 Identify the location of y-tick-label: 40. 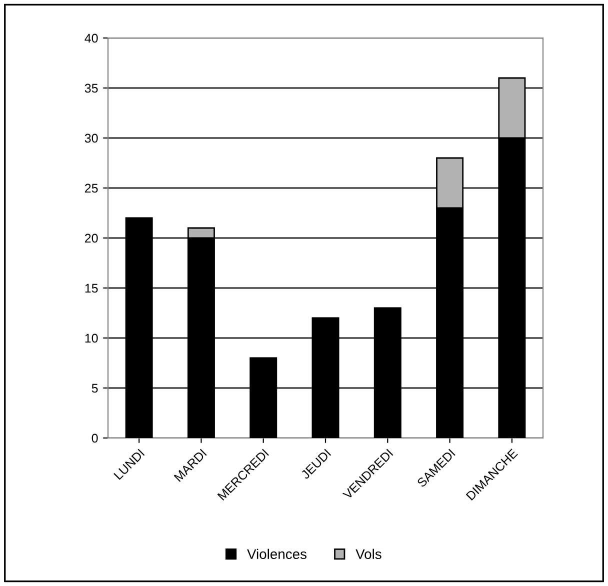
(91, 38).